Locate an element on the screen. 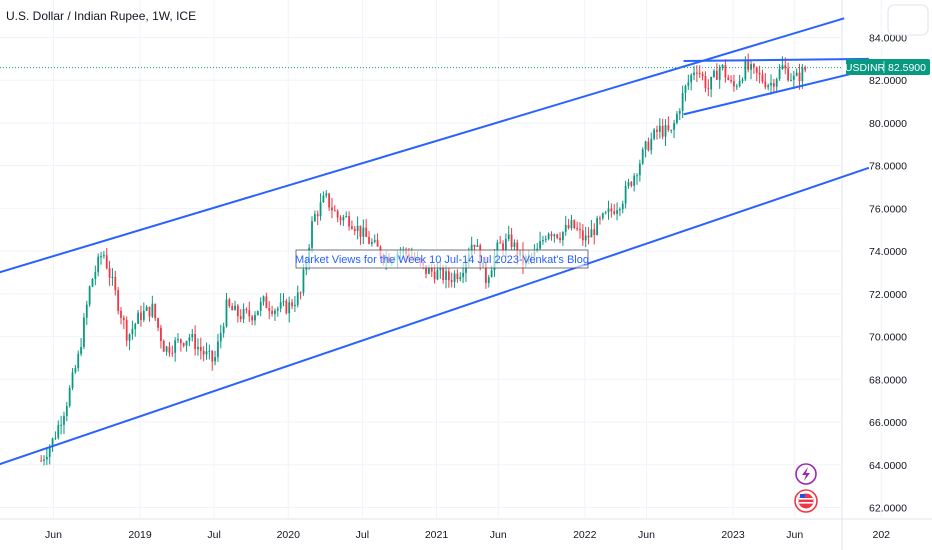 Image resolution: width=932 pixels, height=550 pixels. y-tick-label: 82.0000 is located at coordinates (888, 81).